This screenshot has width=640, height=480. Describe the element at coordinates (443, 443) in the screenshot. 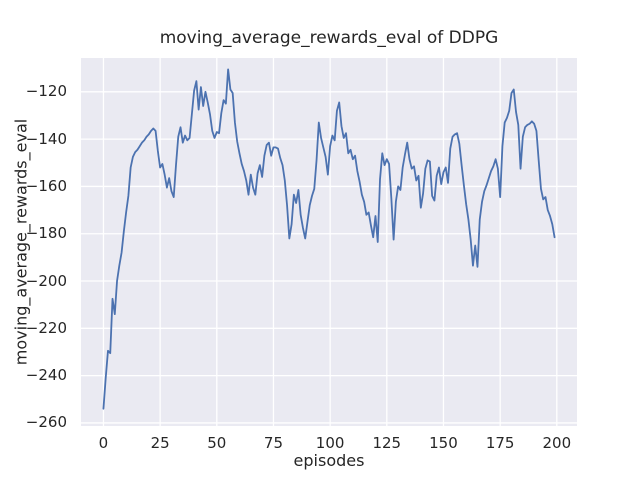

I see `x-tick-label: 150` at that location.